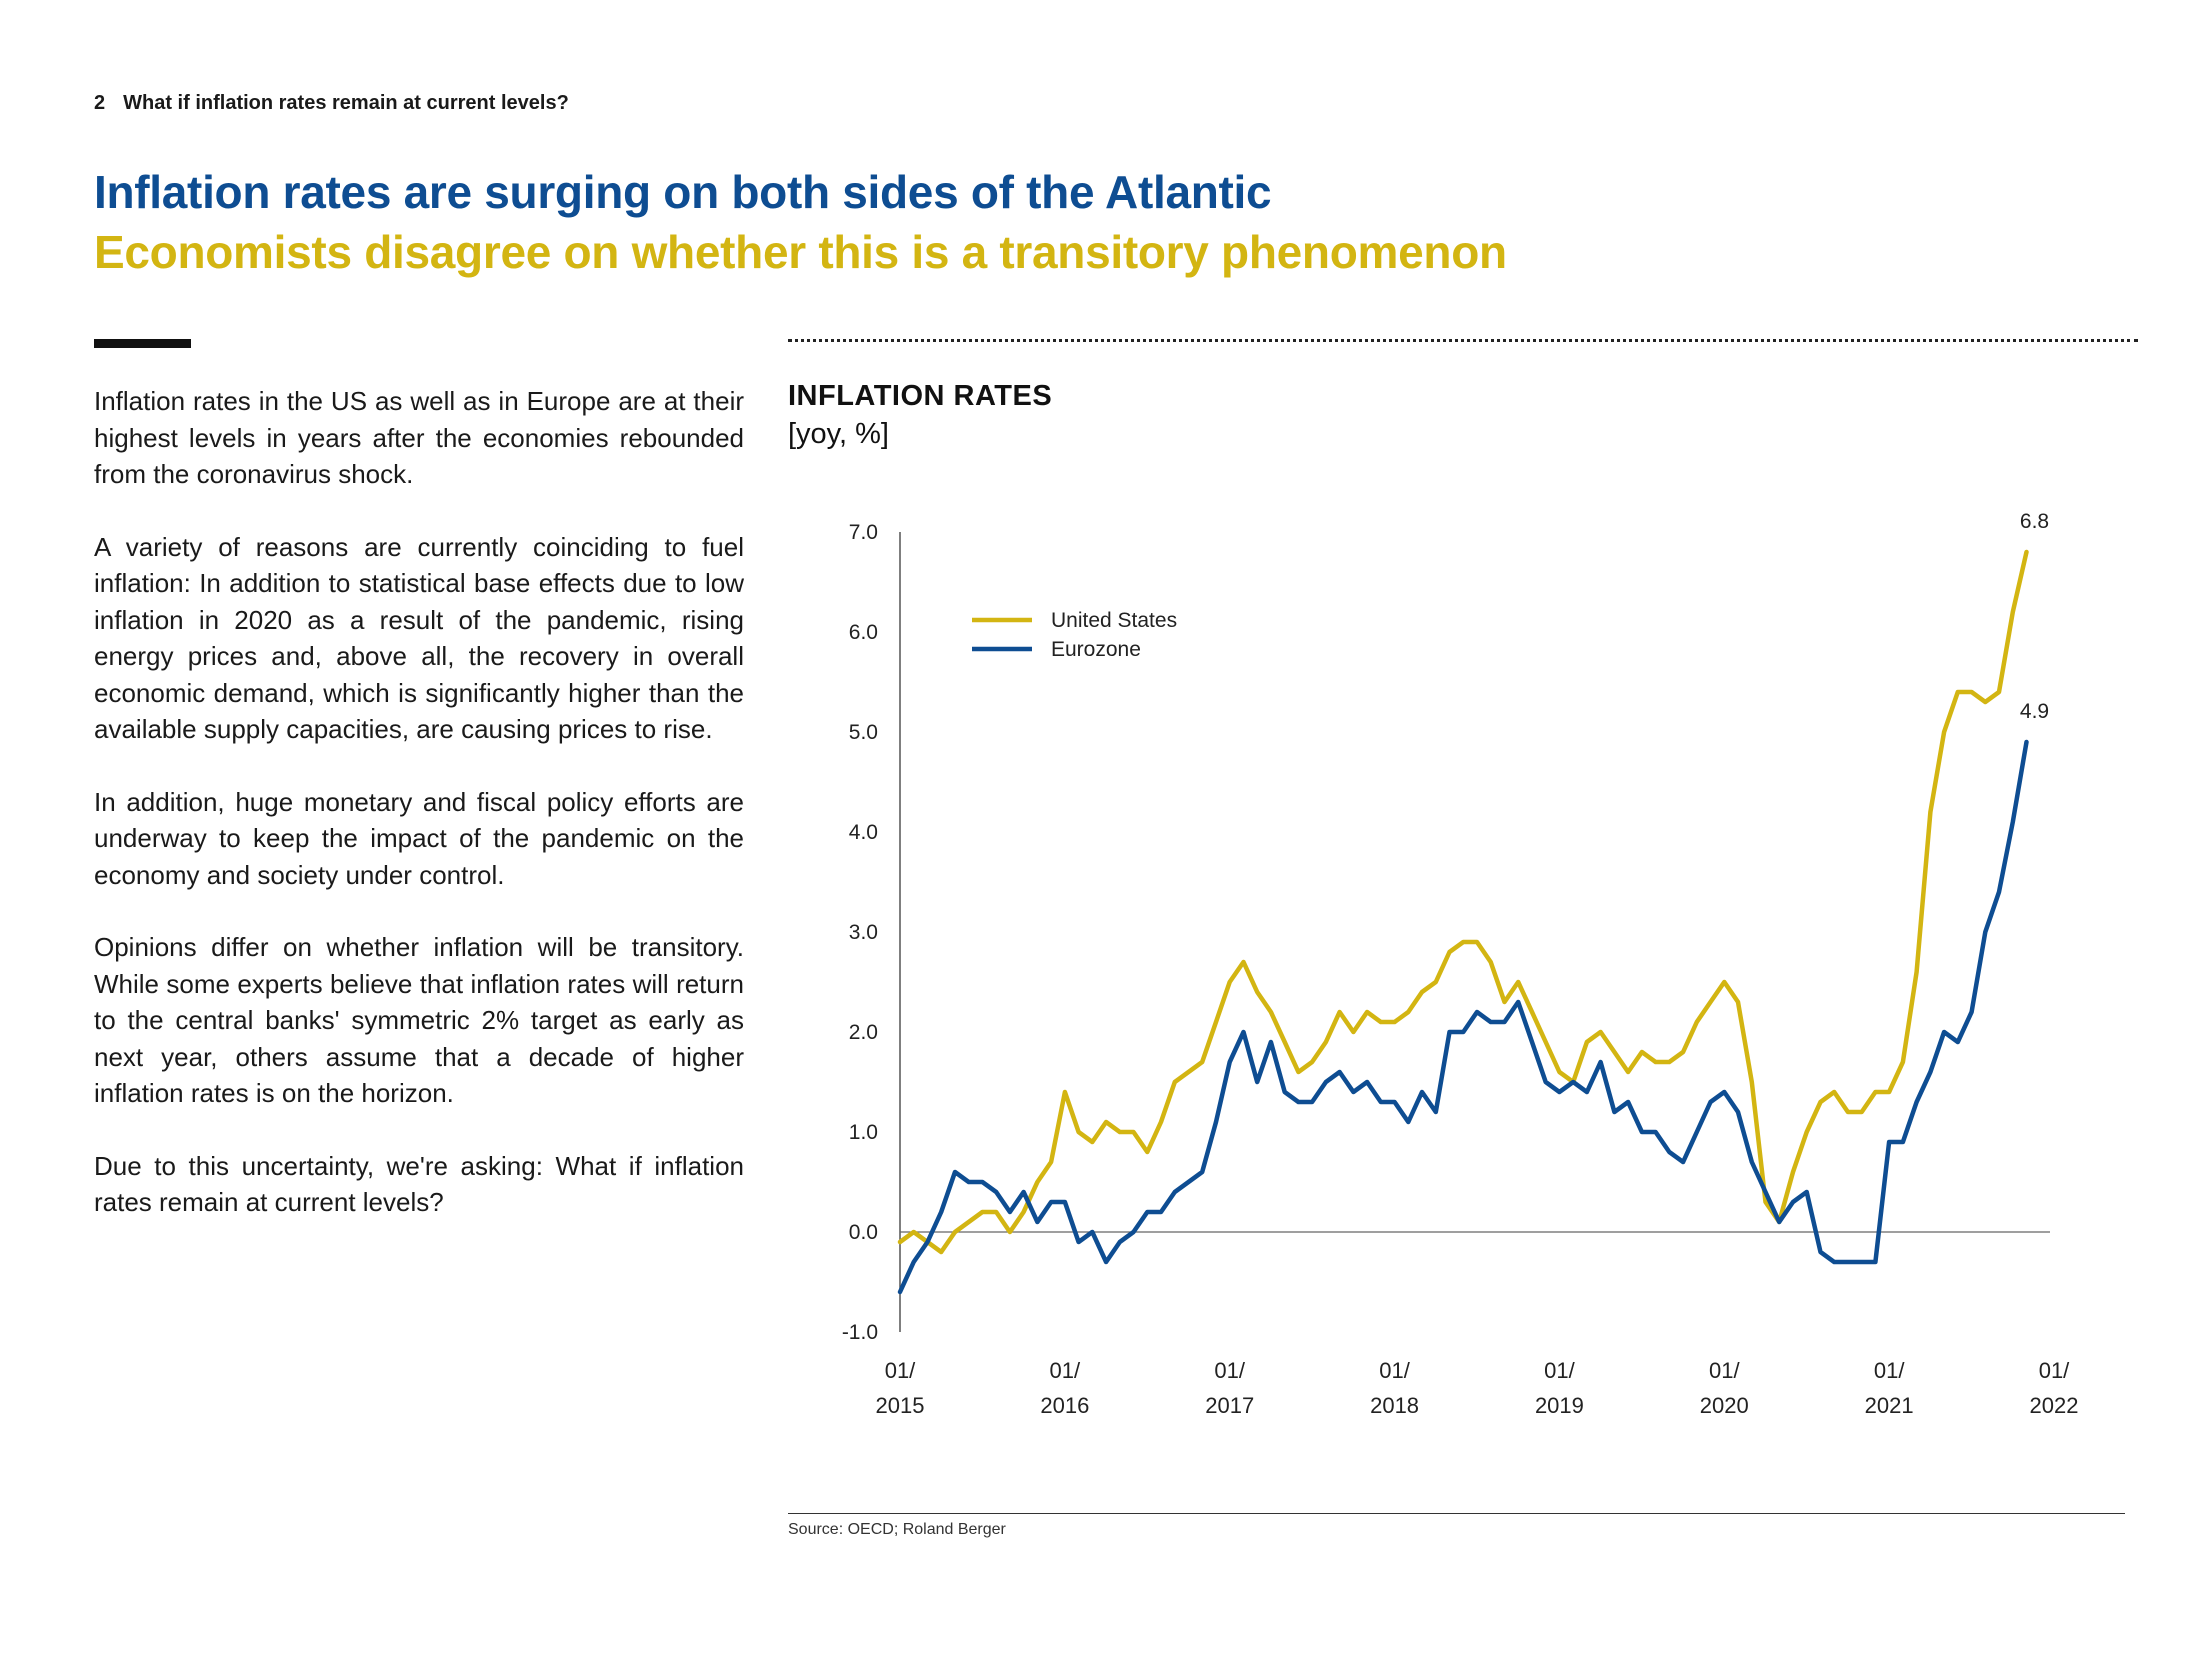 Image resolution: width=2205 pixels, height=1654 pixels. I want to click on y-tick-label: 6.0, so click(863, 632).